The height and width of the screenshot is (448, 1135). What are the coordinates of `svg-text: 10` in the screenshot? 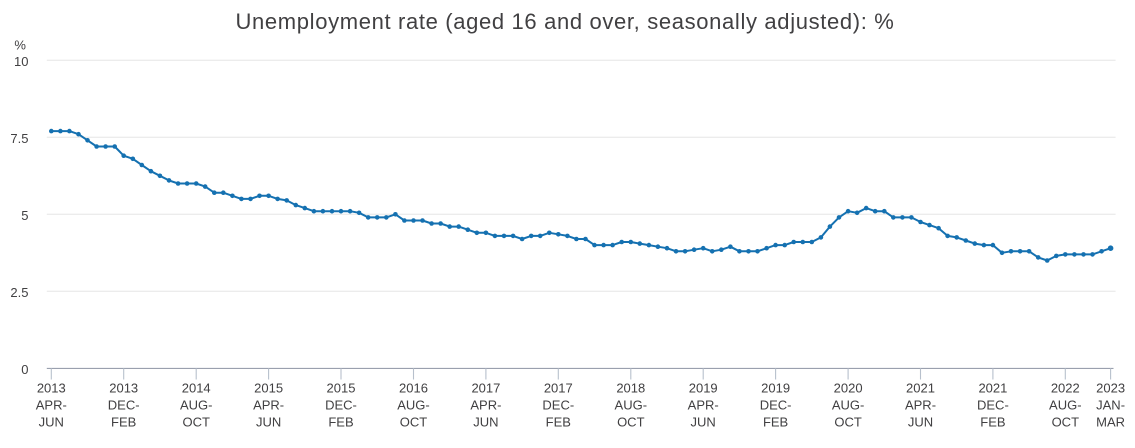 It's located at (21, 61).